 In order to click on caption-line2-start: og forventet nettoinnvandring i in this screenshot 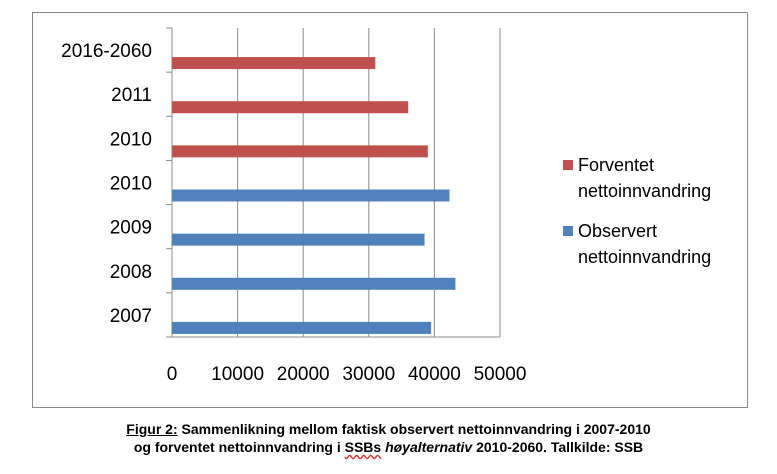, I will do `click(239, 447)`.